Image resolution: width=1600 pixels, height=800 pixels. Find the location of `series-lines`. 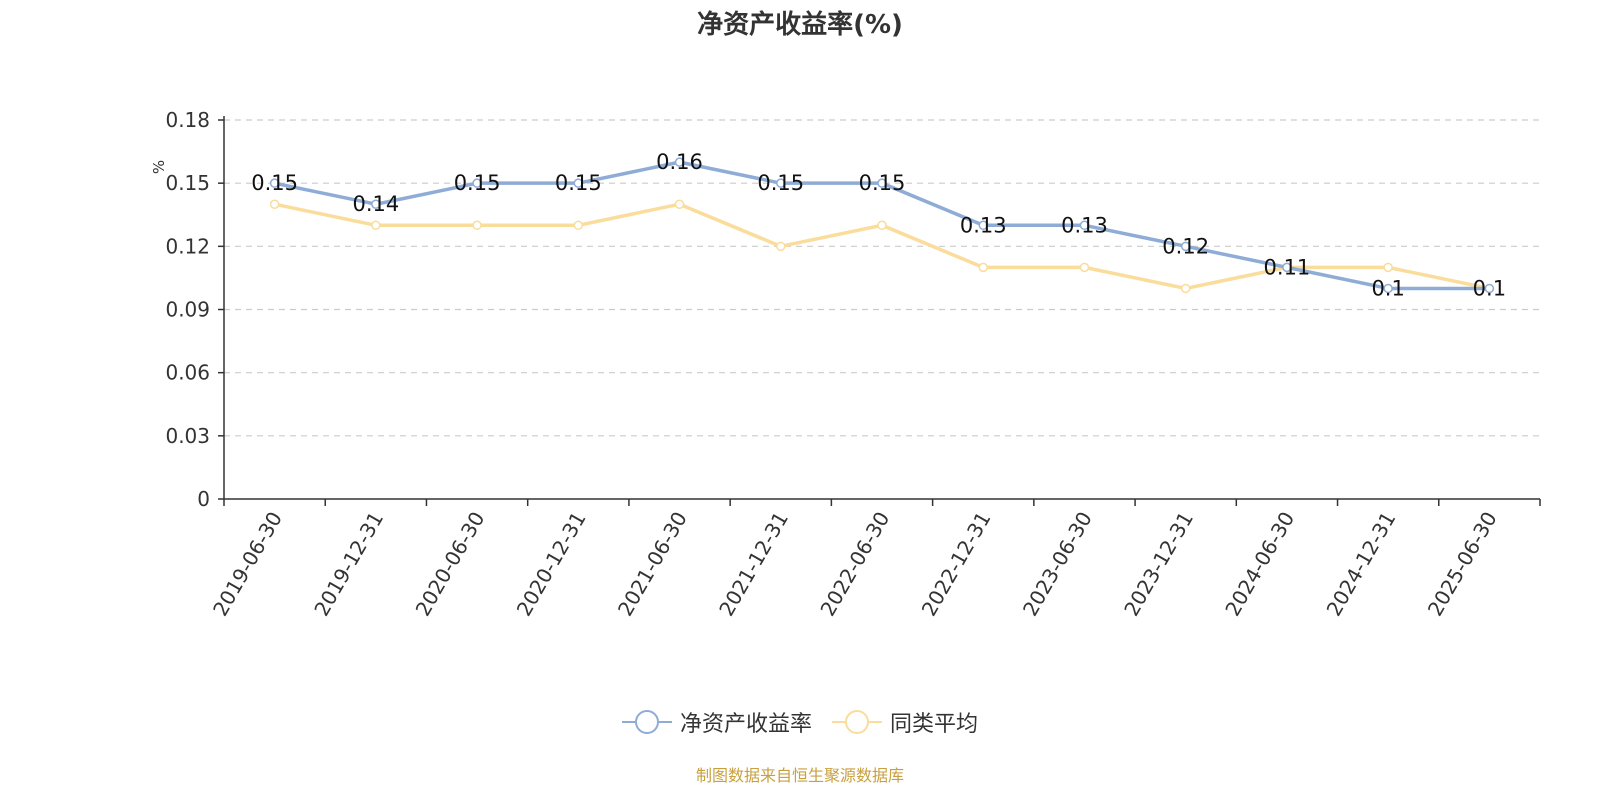

series-lines is located at coordinates (882, 225).